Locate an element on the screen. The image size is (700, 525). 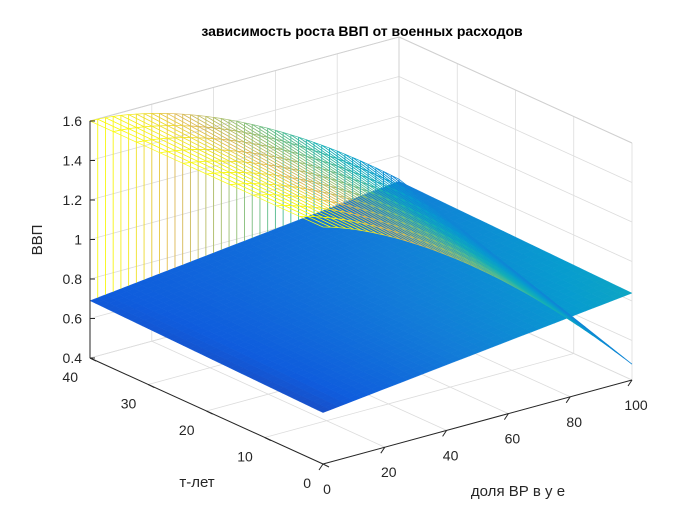
x-tick-label: 80 is located at coordinates (574, 422).